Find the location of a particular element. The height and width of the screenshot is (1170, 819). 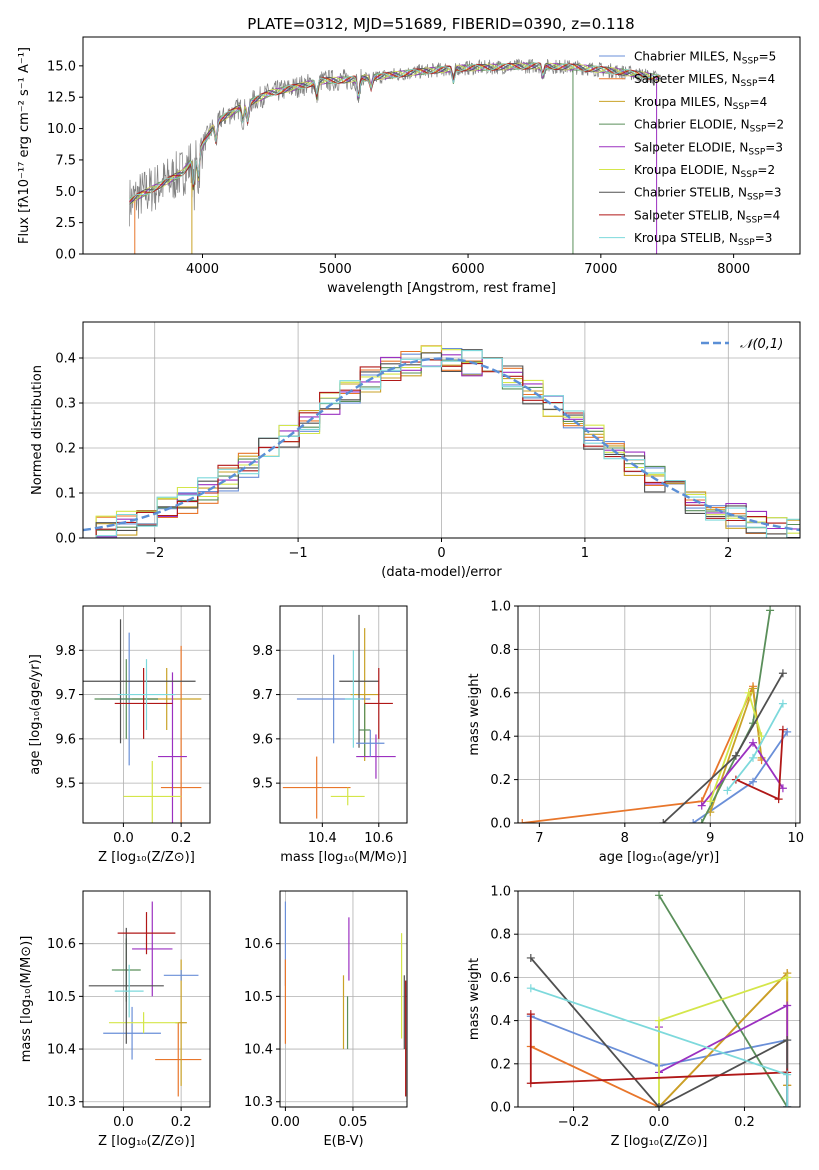

massweight_vs_age-frame is located at coordinates (659, 714).